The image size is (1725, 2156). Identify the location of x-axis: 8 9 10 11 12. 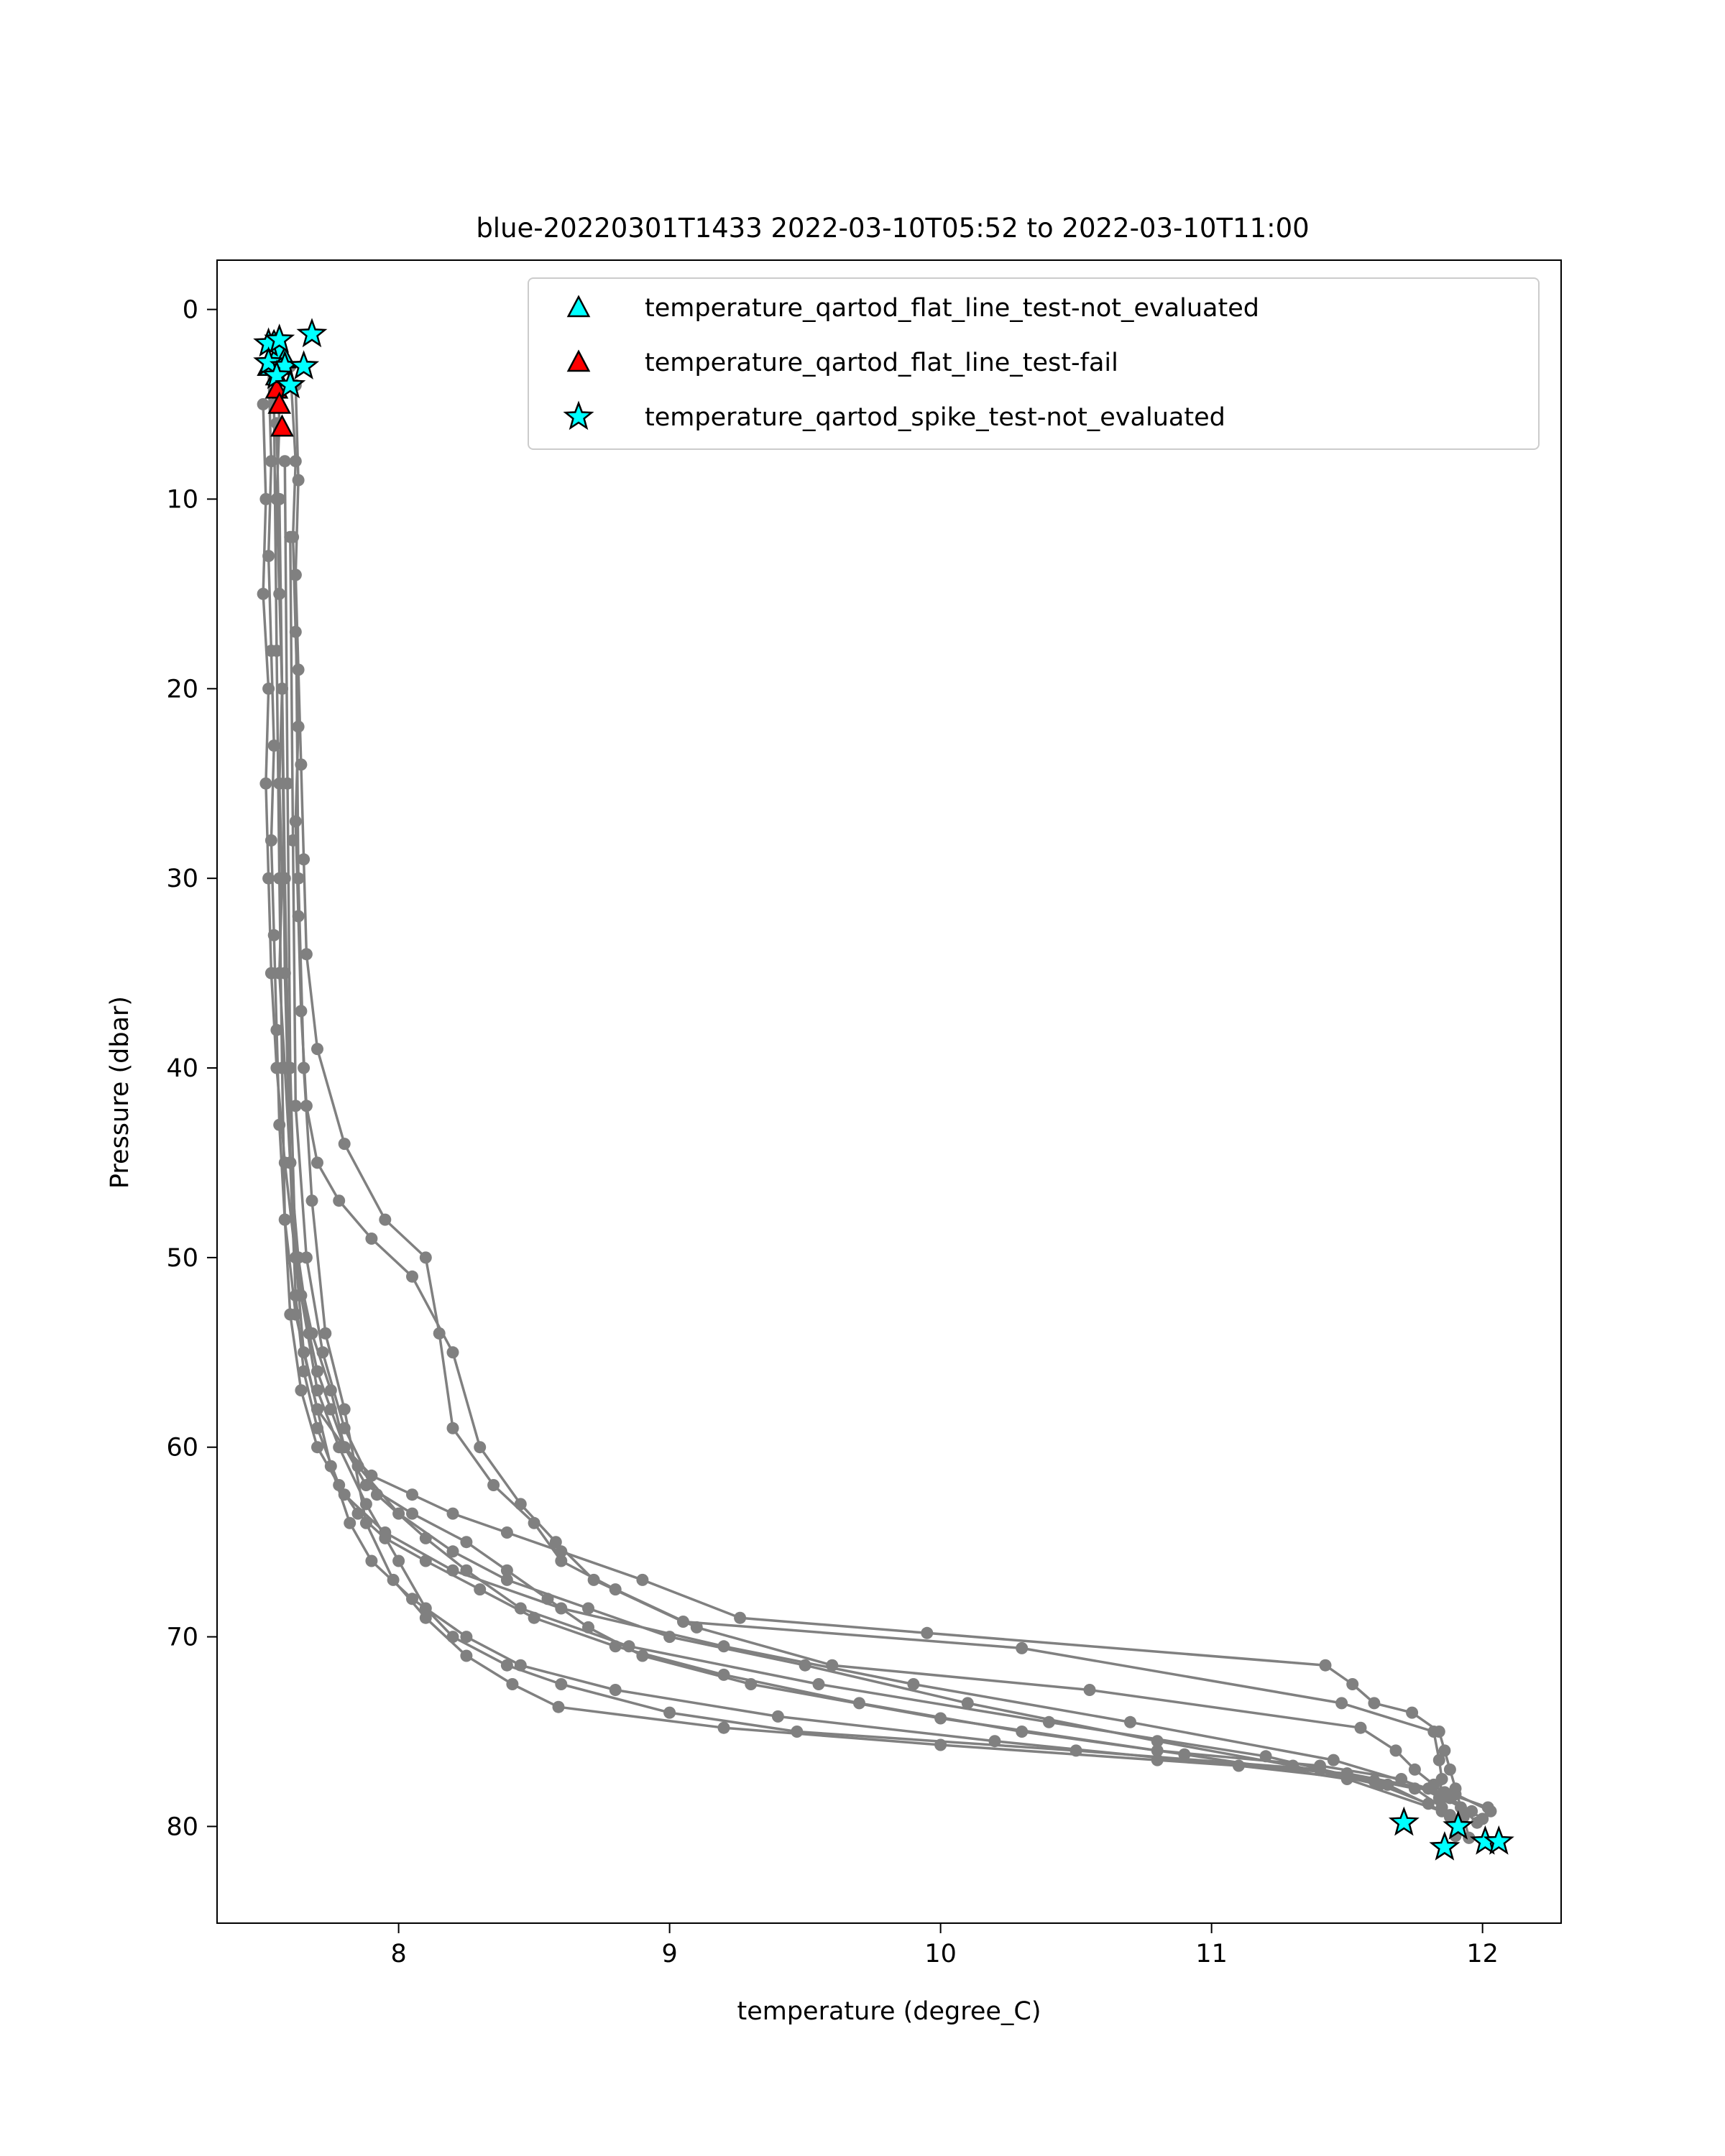
(944, 1945).